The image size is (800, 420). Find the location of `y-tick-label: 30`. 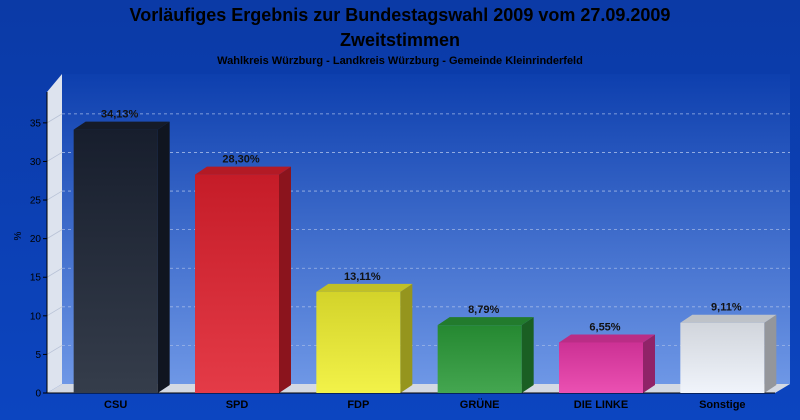

y-tick-label: 30 is located at coordinates (36, 162).